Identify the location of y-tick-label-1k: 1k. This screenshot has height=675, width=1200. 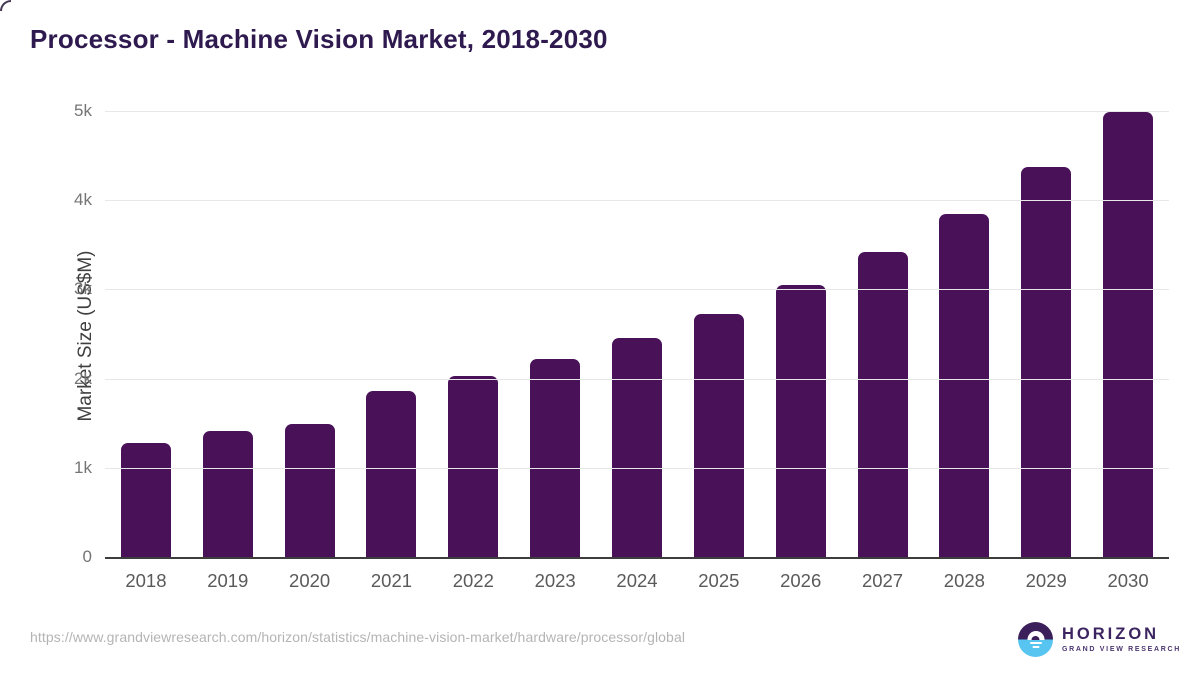
(83, 467).